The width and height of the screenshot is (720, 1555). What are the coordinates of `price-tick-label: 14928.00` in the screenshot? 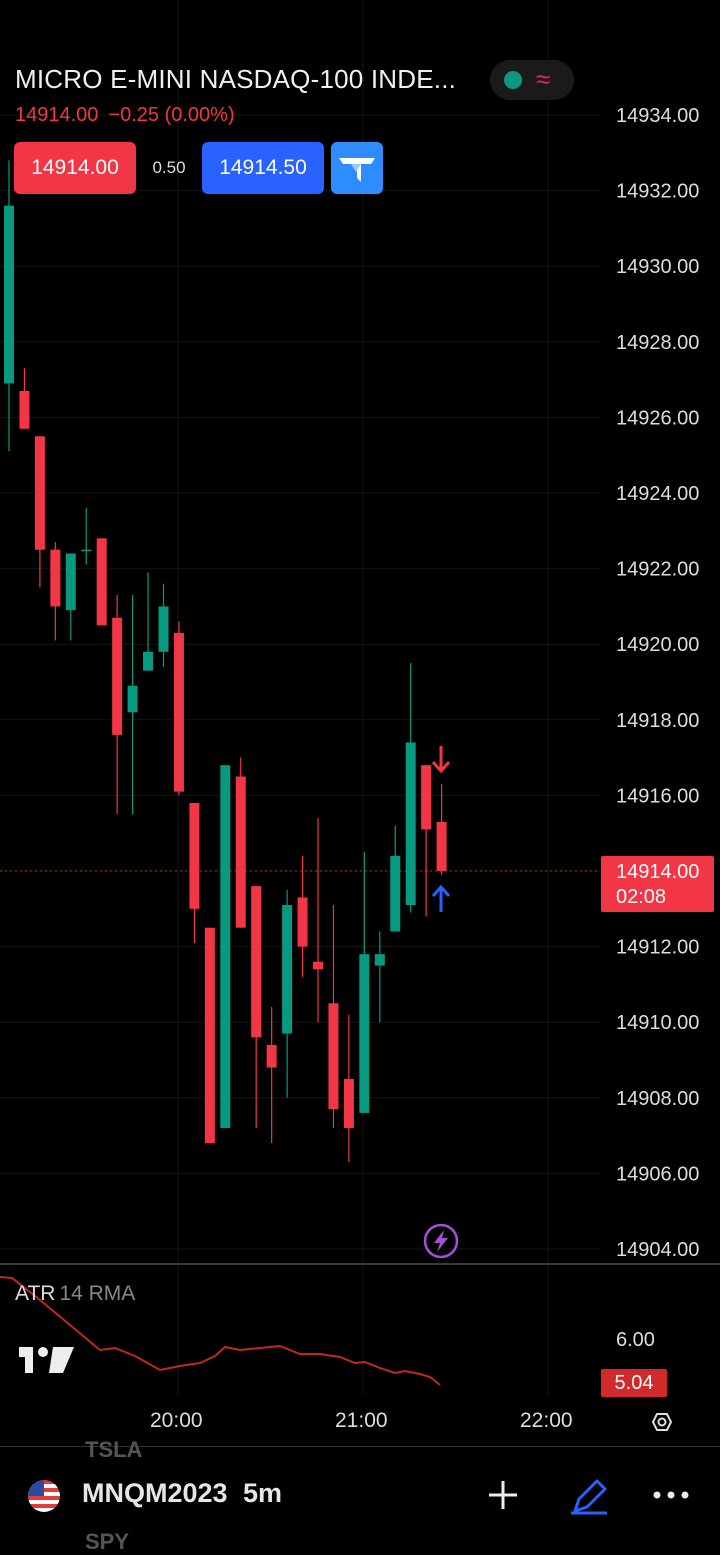 It's located at (657, 343).